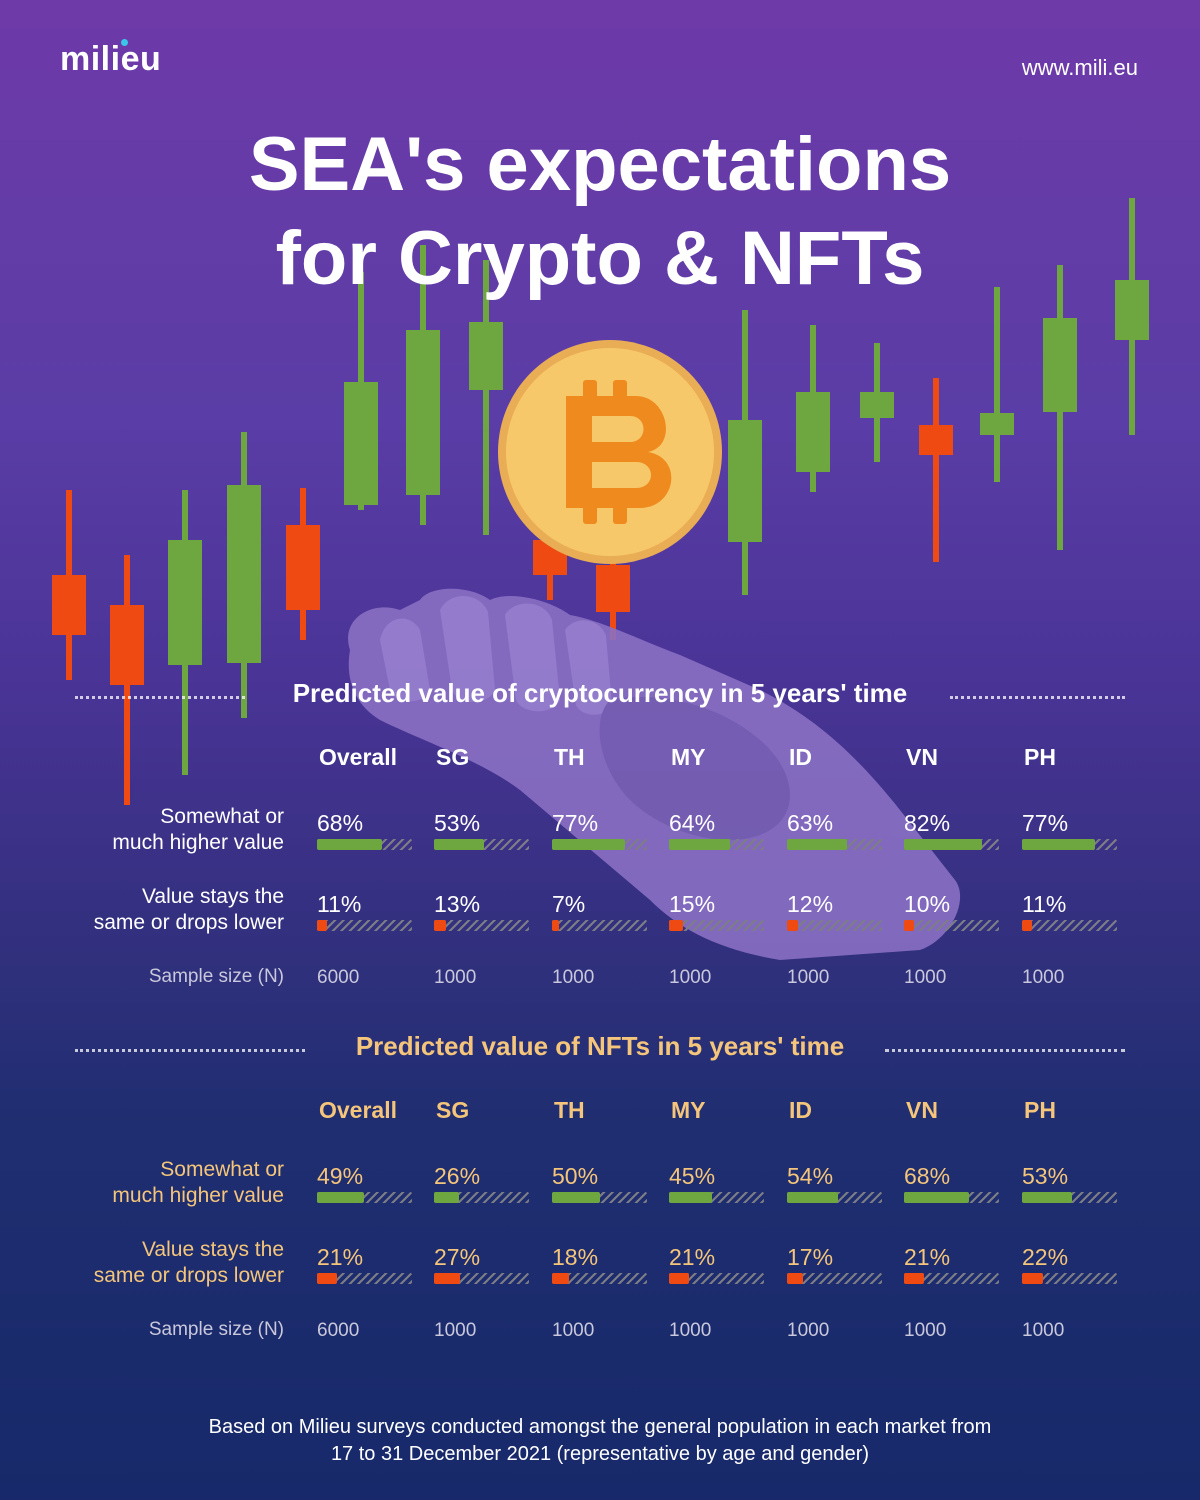 This screenshot has height=1500, width=1200. Describe the element at coordinates (575, 1176) in the screenshot. I see `percent-label: 50%` at that location.